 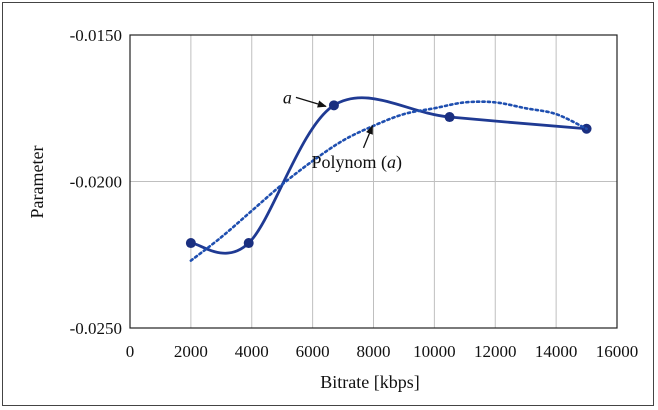 I want to click on annotation-arrow-a, so click(x=311, y=102).